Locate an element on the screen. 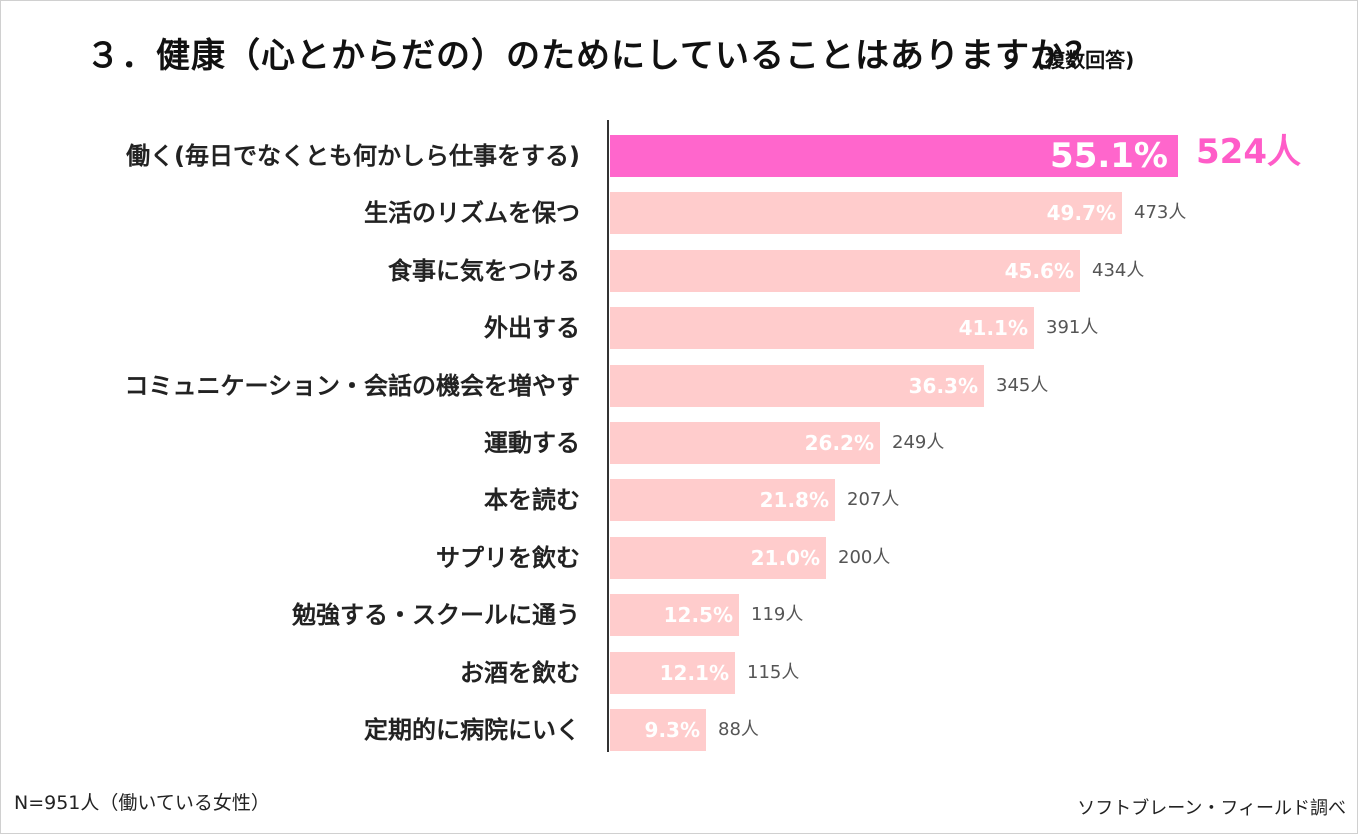  count-label: 88人 is located at coordinates (738, 729).